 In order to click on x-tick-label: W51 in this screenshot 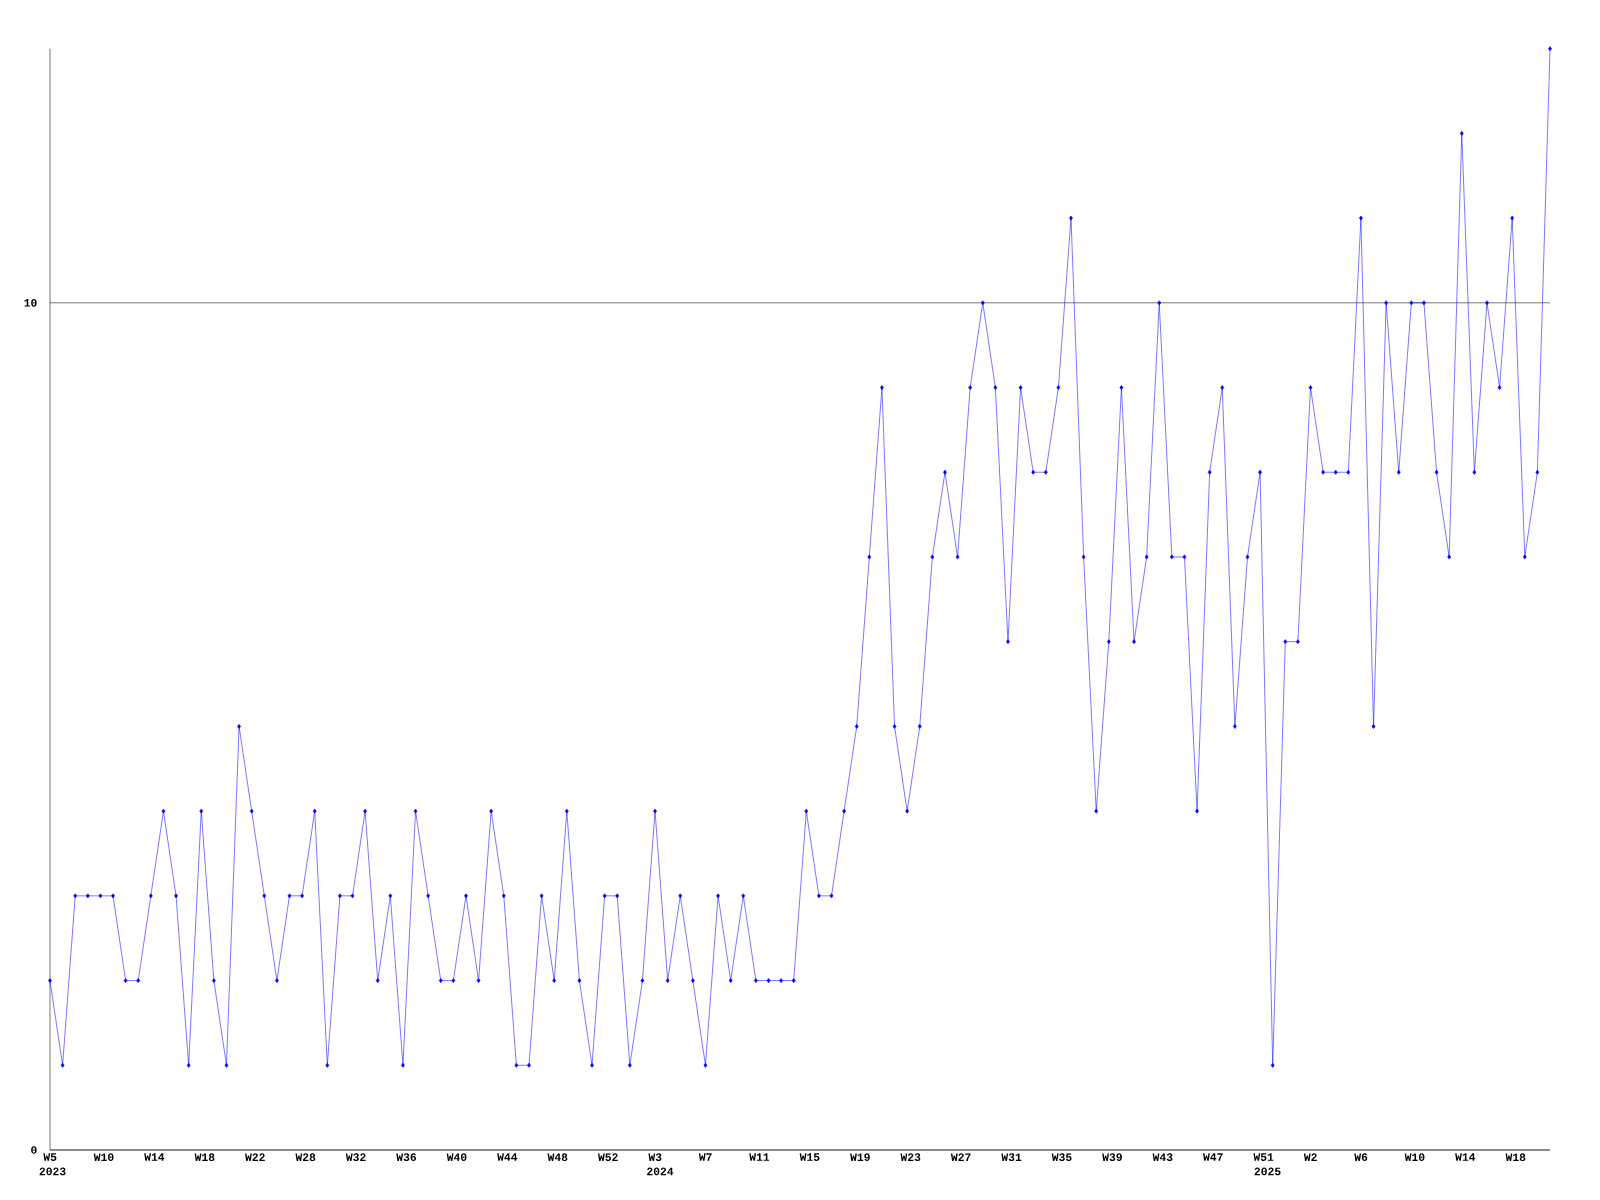, I will do `click(1263, 1157)`.